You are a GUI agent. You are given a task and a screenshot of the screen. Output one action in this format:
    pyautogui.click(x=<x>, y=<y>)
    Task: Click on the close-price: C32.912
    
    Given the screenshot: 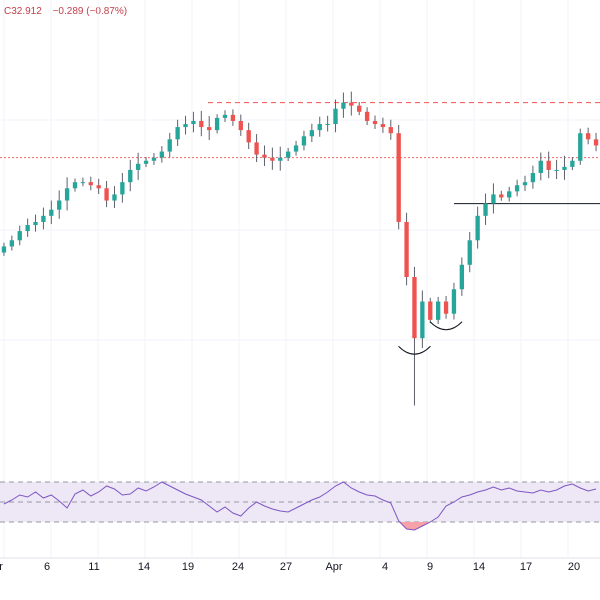 What is the action you would take?
    pyautogui.click(x=23, y=11)
    